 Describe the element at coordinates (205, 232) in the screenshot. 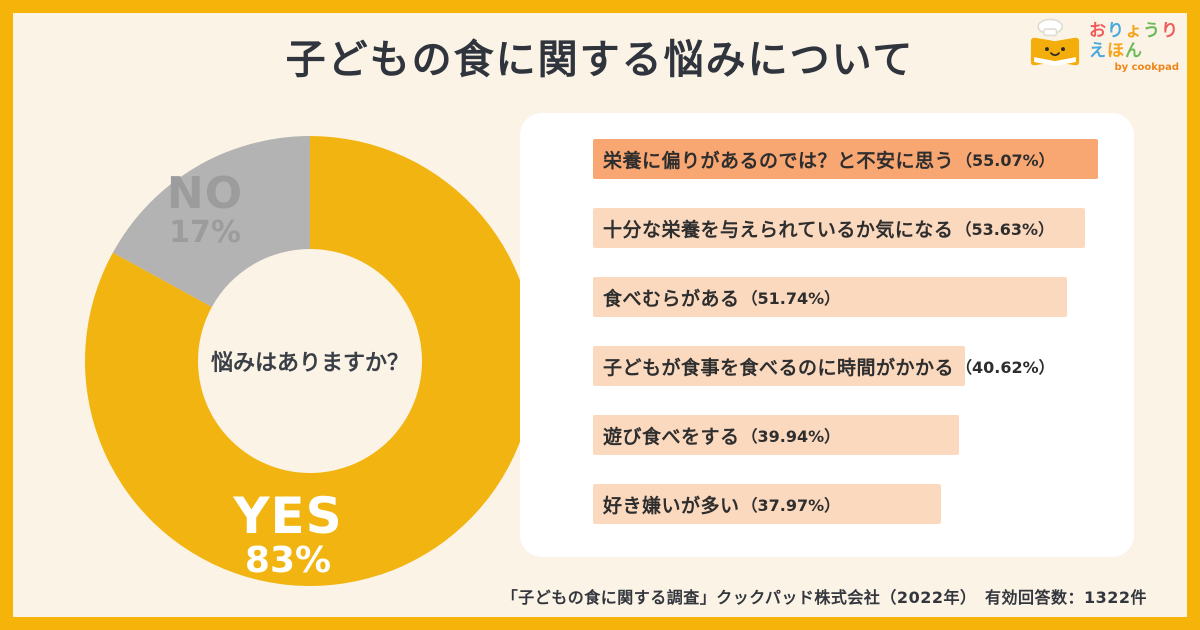

I see `no-label-value: 17%` at that location.